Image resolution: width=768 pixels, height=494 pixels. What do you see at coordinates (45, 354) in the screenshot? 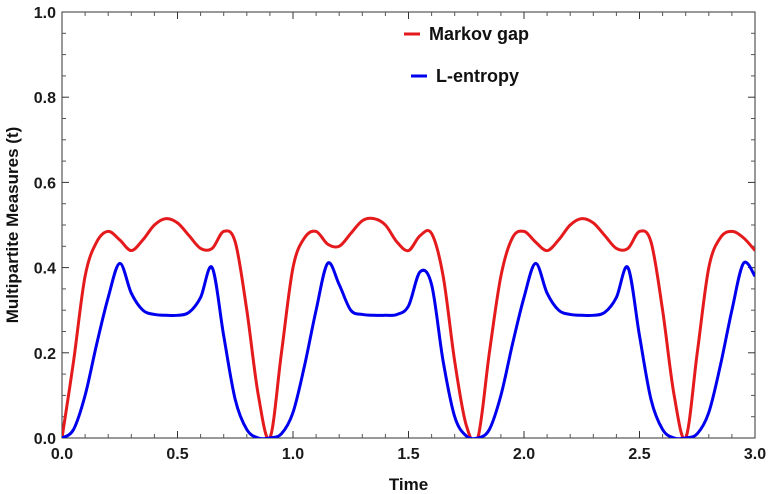
I see `y-tick-label: 0.2` at bounding box center [45, 354].